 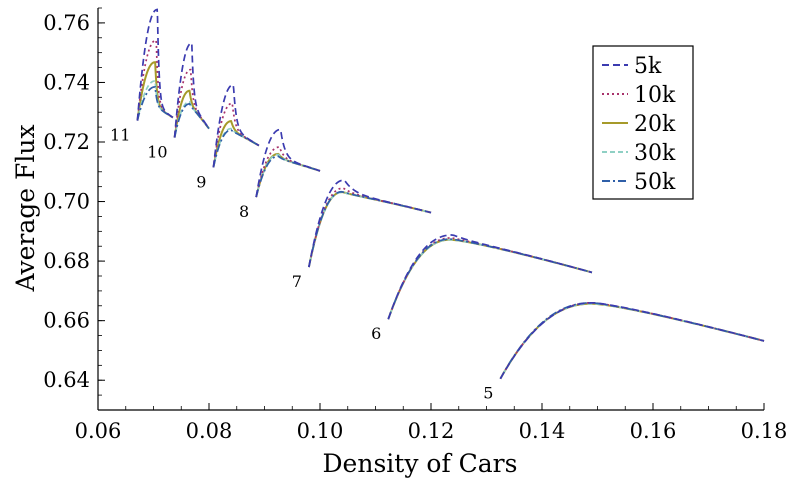 What do you see at coordinates (655, 124) in the screenshot?
I see `legend-label-20k: 20k` at bounding box center [655, 124].